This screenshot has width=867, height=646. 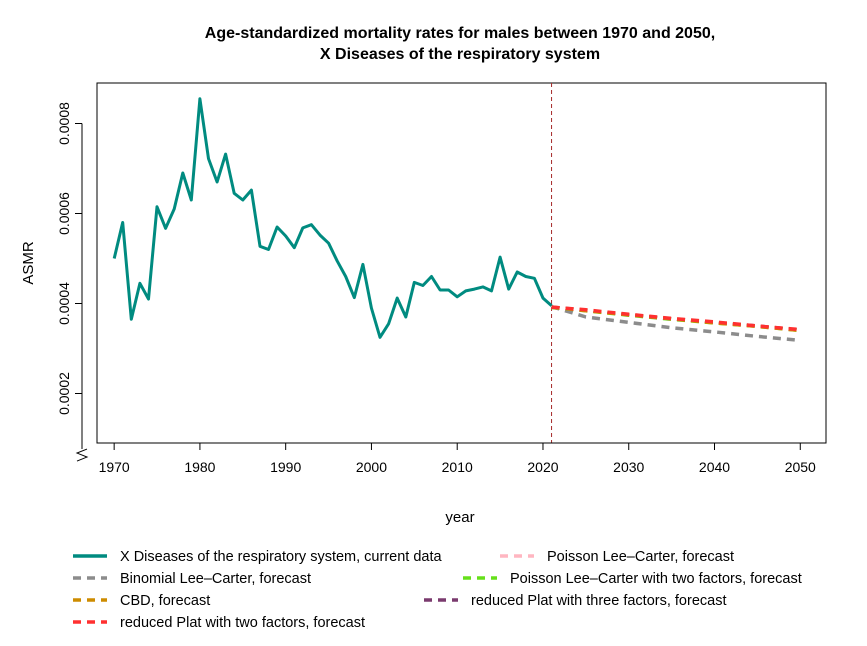 I want to click on legend-item-4: Poisson Lee–Carter, forecast, so click(x=617, y=557).